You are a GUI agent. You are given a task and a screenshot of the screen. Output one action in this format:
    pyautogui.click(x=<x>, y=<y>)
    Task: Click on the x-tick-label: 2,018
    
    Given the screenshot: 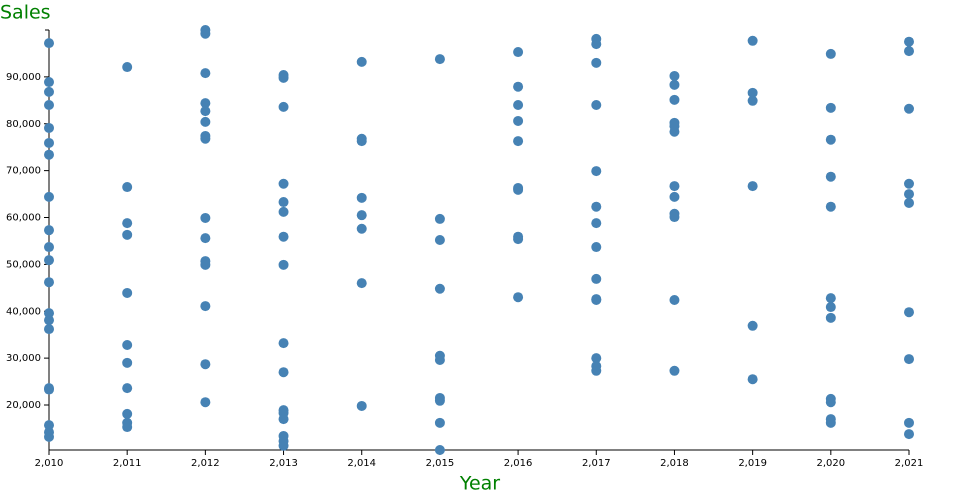 What is the action you would take?
    pyautogui.click(x=674, y=463)
    